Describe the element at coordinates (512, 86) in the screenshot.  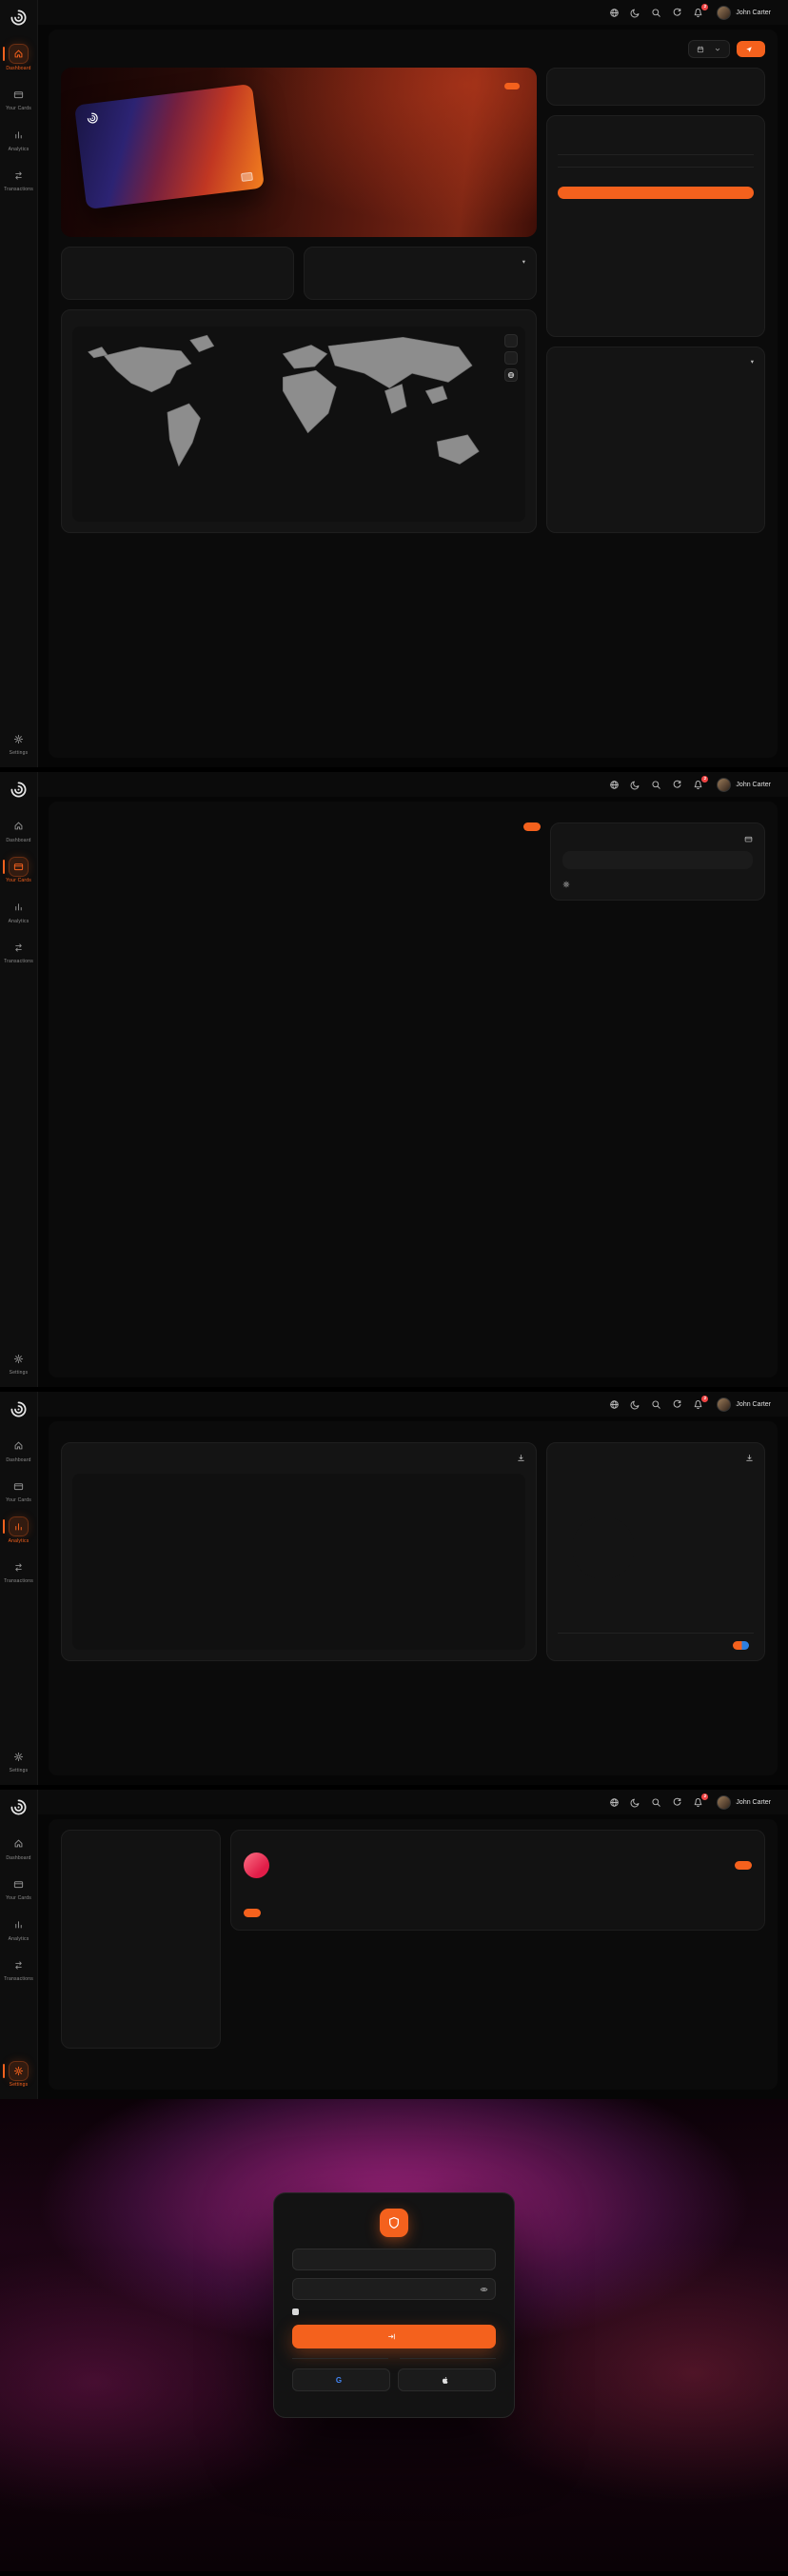
I see `add-card-button` at that location.